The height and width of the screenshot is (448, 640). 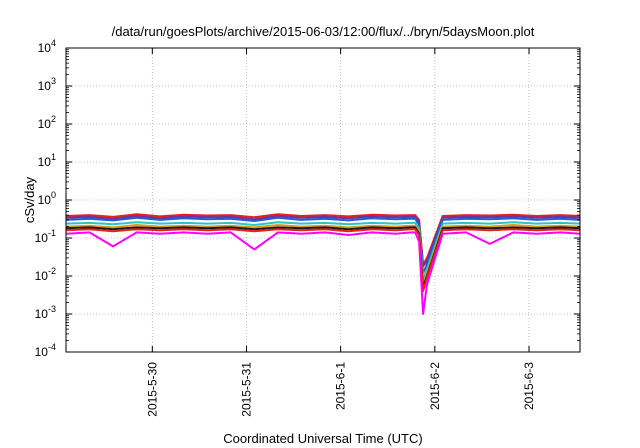 I want to click on x-tick-label: 2015-5-30, so click(x=152, y=389).